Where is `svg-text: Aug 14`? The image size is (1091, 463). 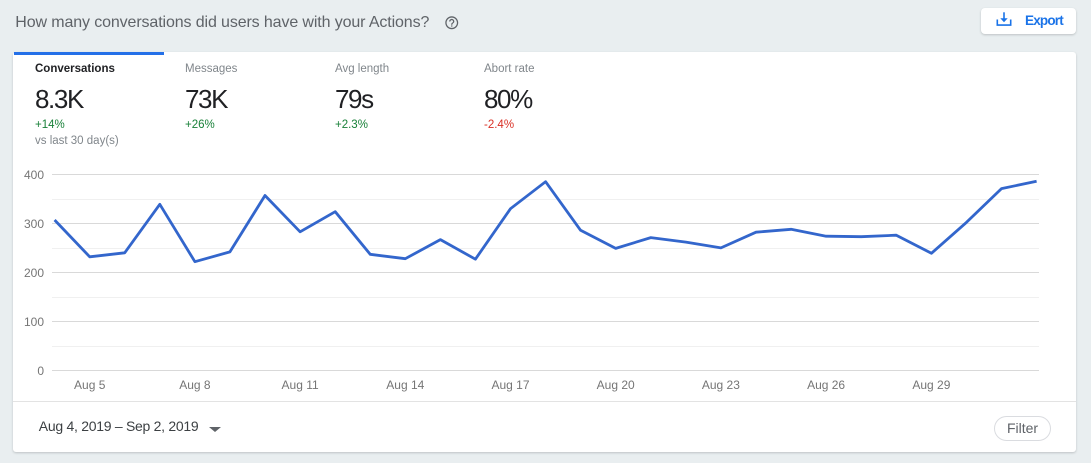
svg-text: Aug 14 is located at coordinates (405, 385).